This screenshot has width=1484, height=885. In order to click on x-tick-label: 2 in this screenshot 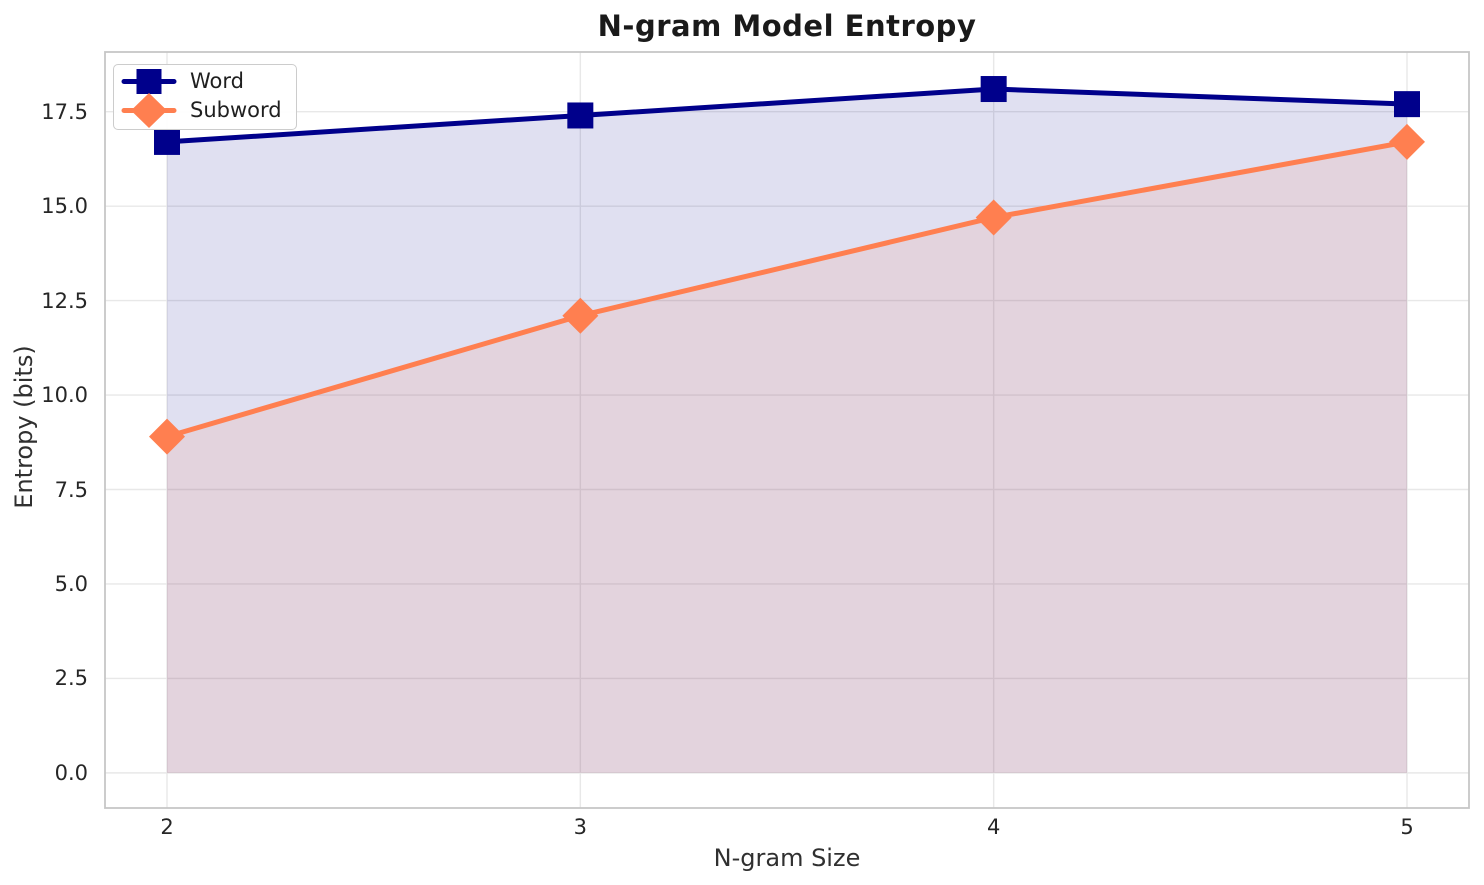, I will do `click(167, 827)`.